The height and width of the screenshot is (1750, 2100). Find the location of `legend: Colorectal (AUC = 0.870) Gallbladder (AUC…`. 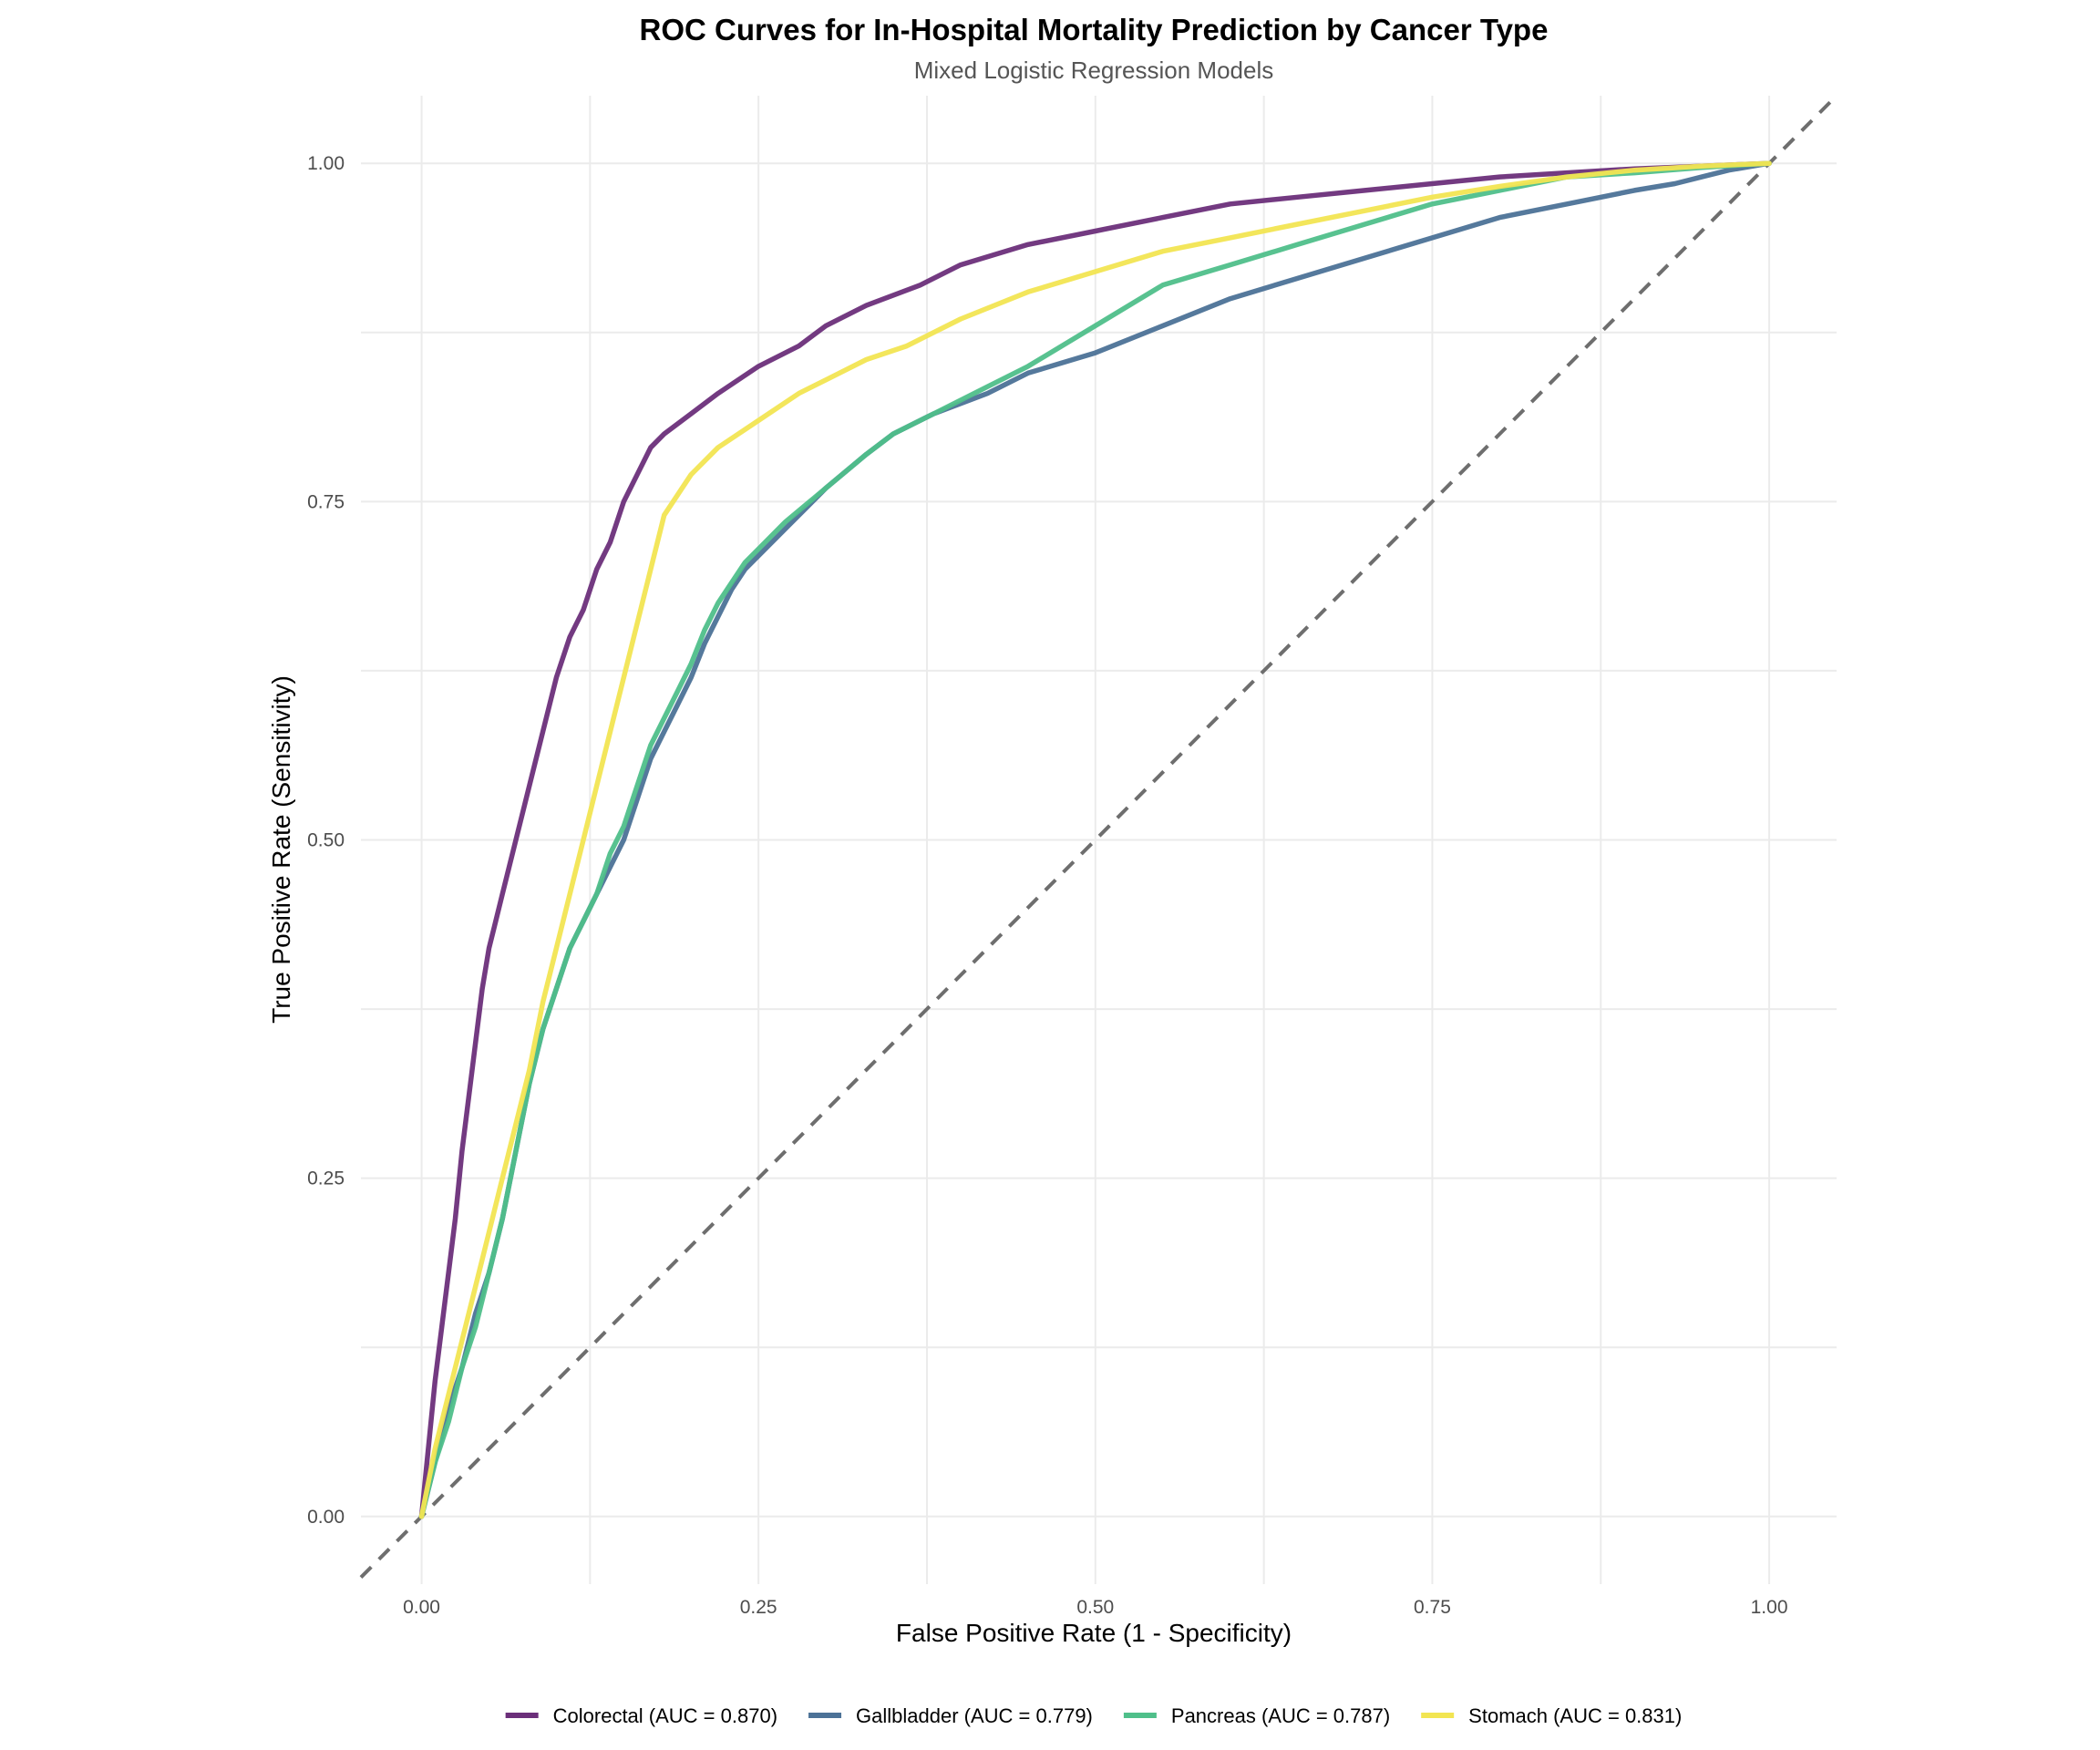

legend: Colorectal (AUC = 0.870) Gallbladder (AUC… is located at coordinates (1093, 1716).